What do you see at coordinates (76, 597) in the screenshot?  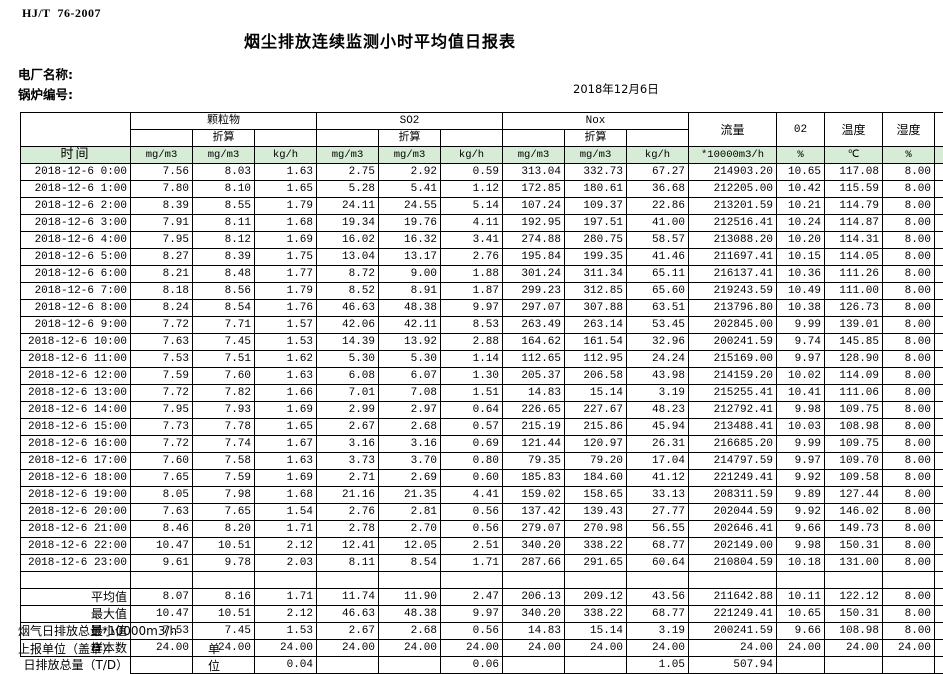 I see `summary-label: 平均值` at bounding box center [76, 597].